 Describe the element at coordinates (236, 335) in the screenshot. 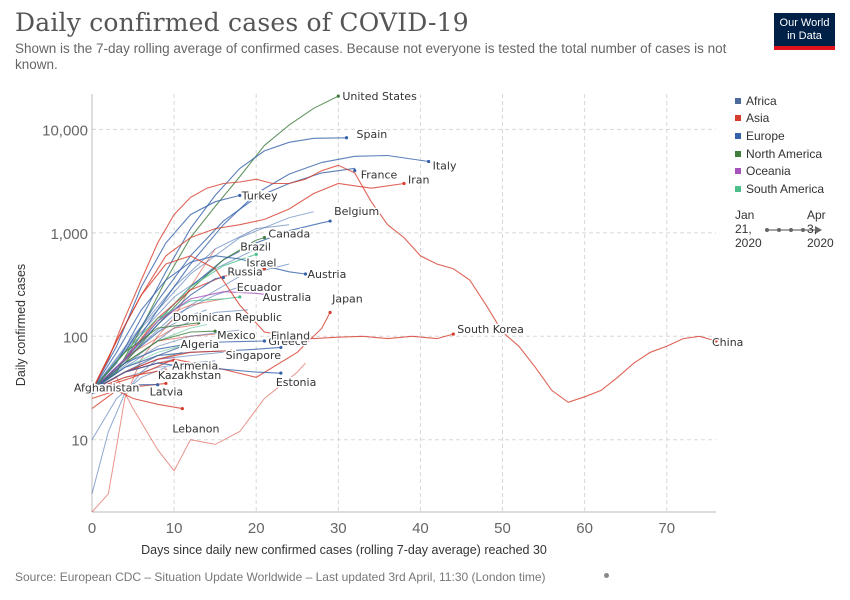

I see `series-label: Mexico` at that location.